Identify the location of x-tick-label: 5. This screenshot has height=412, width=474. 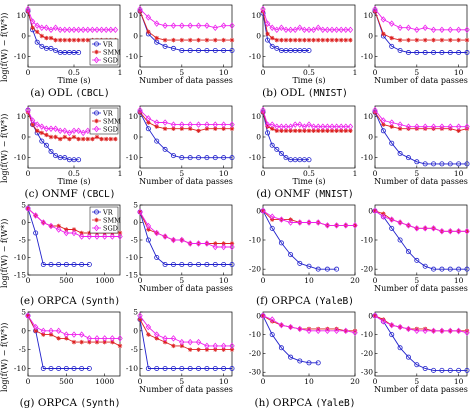
(416, 381).